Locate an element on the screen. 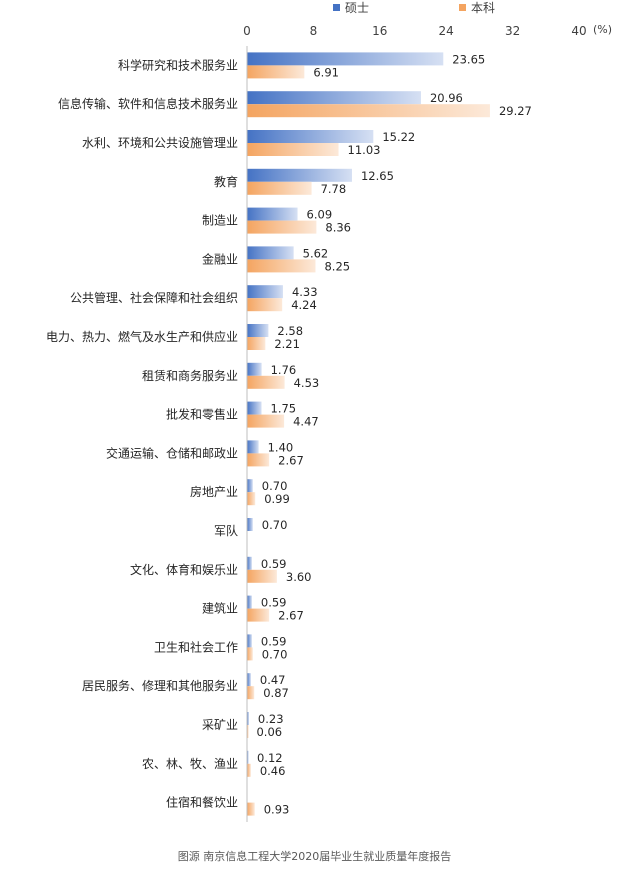  category-label: 建筑业 is located at coordinates (220, 608).